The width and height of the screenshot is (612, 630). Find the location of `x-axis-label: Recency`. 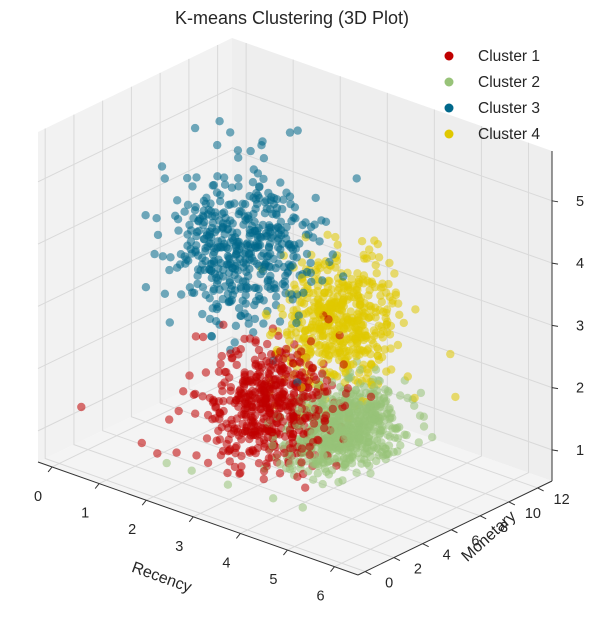

x-axis-label: Recency is located at coordinates (161, 577).